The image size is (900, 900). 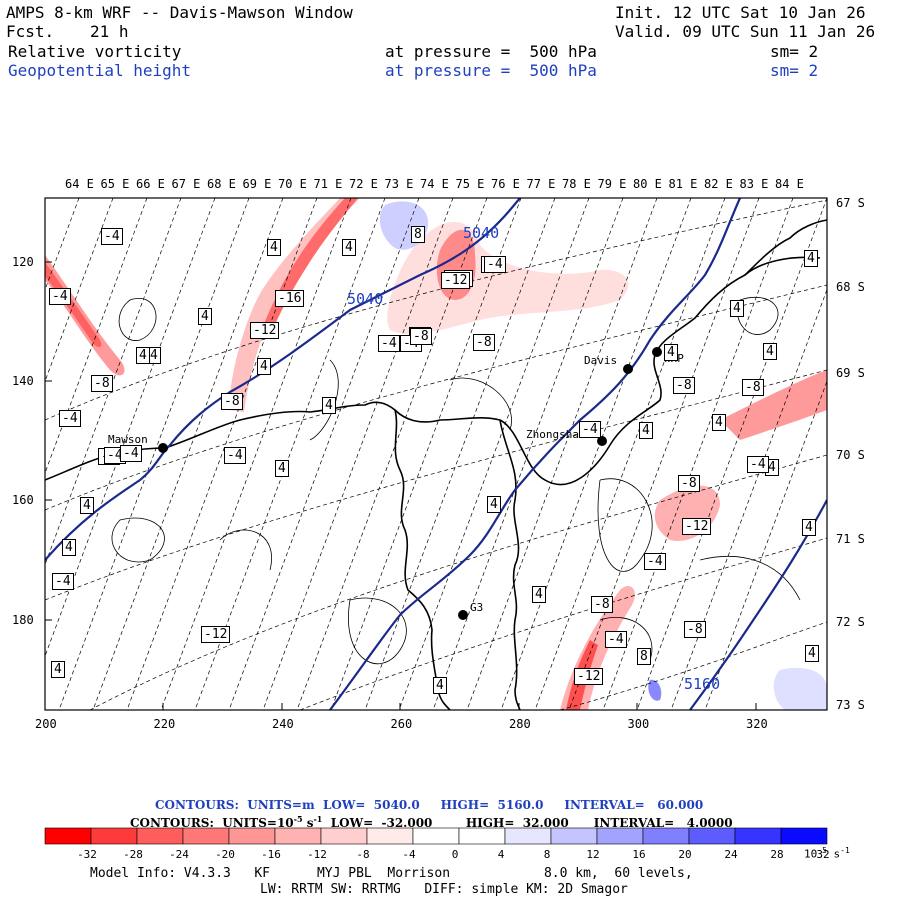 What do you see at coordinates (601, 360) in the screenshot?
I see `station-label-davis: Davis` at bounding box center [601, 360].